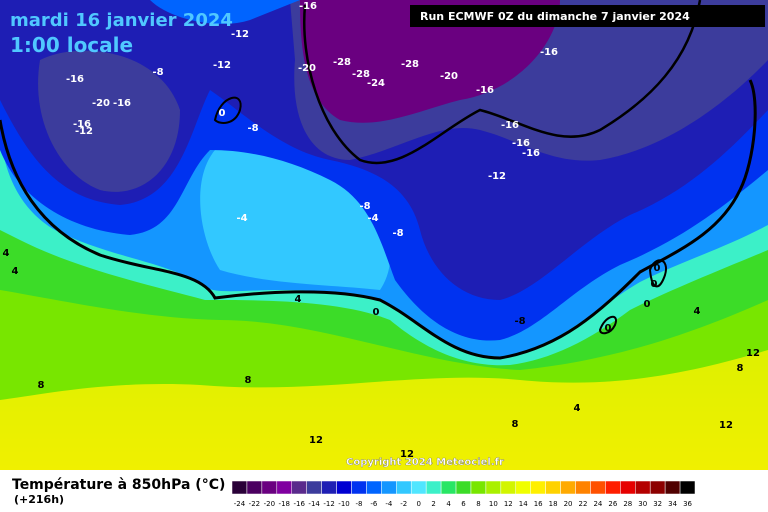  What do you see at coordinates (299, 504) in the screenshot?
I see `colorbar-tick-label: -16` at bounding box center [299, 504].